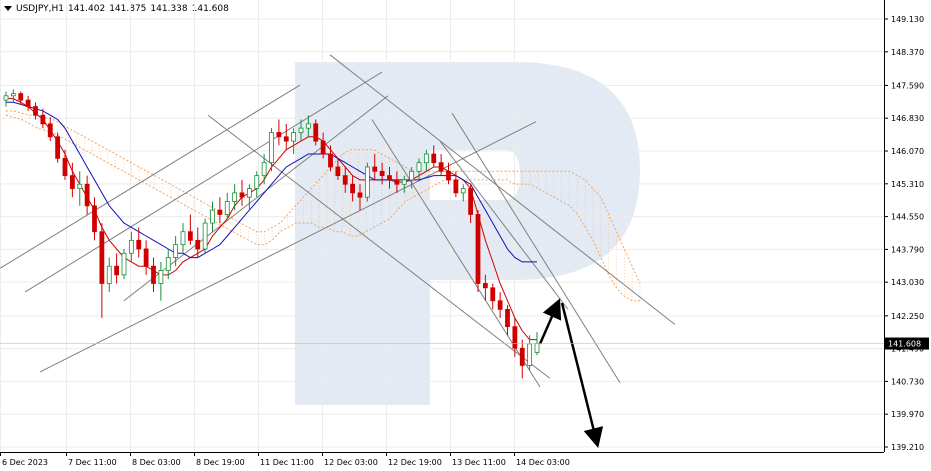 The width and height of the screenshot is (931, 471). What do you see at coordinates (8, 8) in the screenshot?
I see `dropdown-triangle-icon` at bounding box center [8, 8].